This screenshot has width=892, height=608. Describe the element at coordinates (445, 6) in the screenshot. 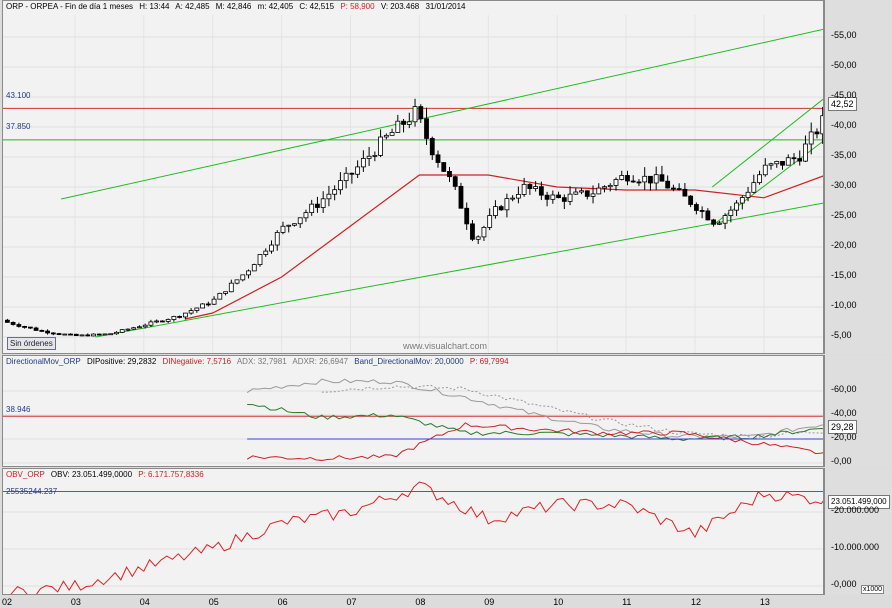

I see `date-label: 31/01/2014` at that location.